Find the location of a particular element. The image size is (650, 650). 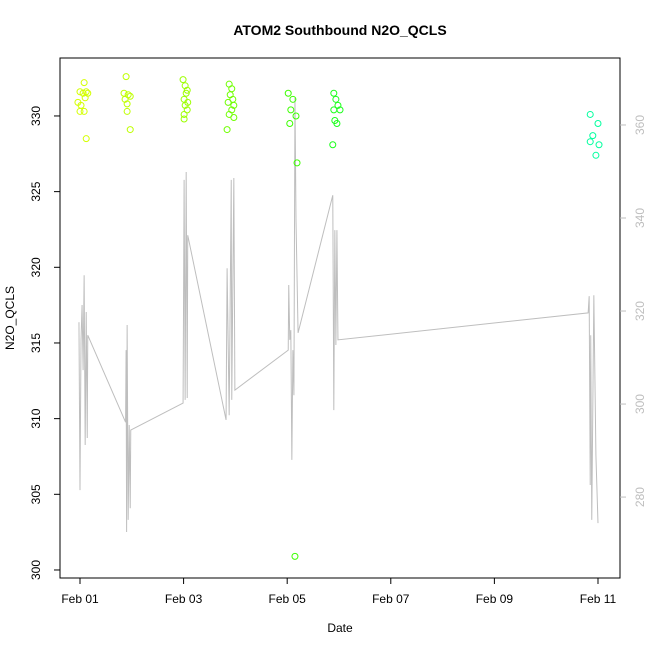

x-tick-label: Feb 09 is located at coordinates (495, 599).